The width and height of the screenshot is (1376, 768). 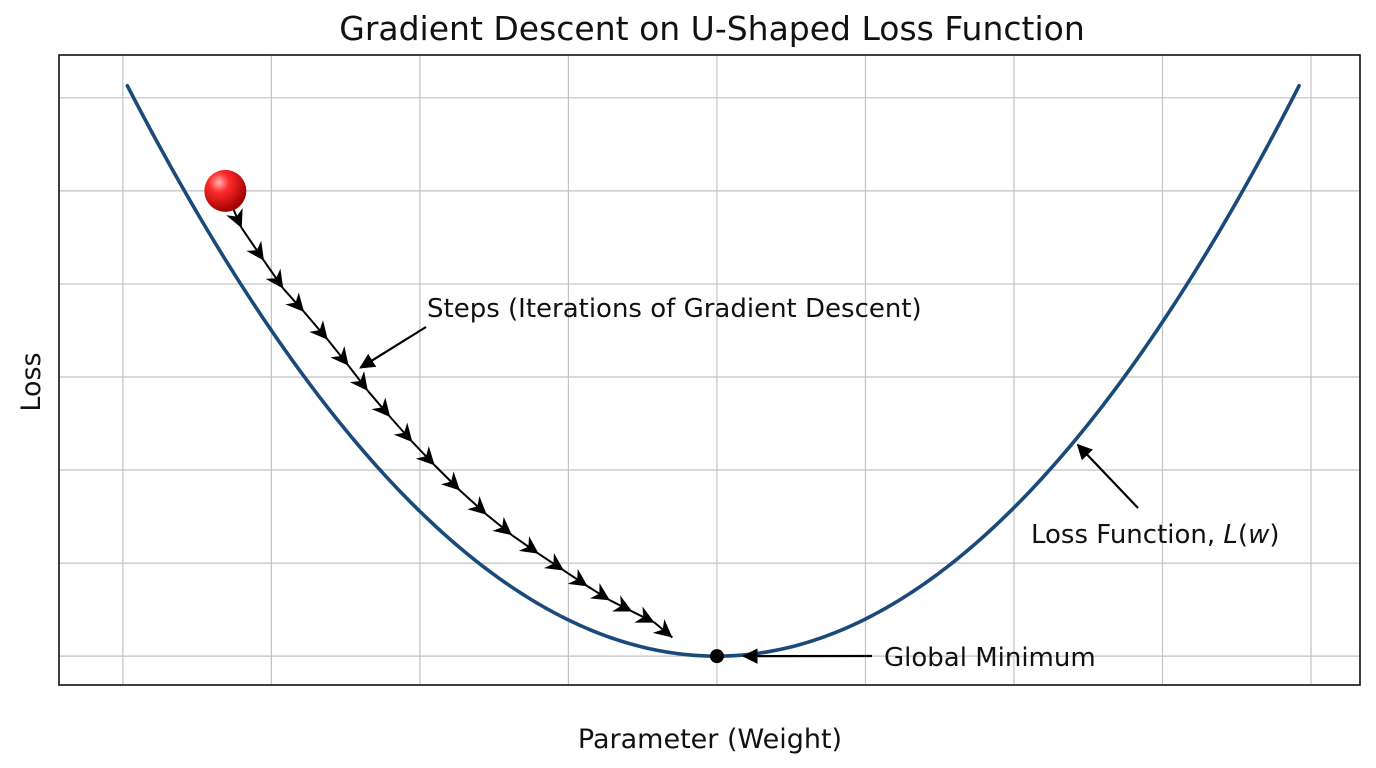 I want to click on global-minimum-annotation-label: Global Minimum, so click(x=990, y=658).